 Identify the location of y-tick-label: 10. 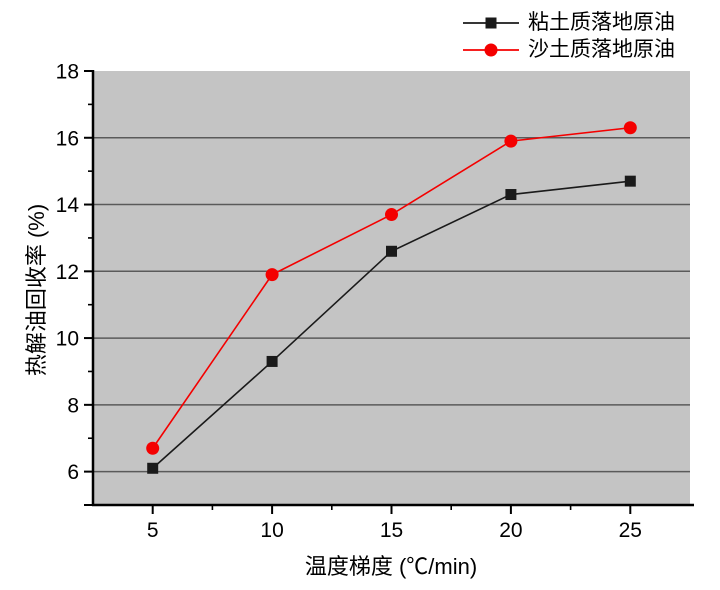
(67, 339).